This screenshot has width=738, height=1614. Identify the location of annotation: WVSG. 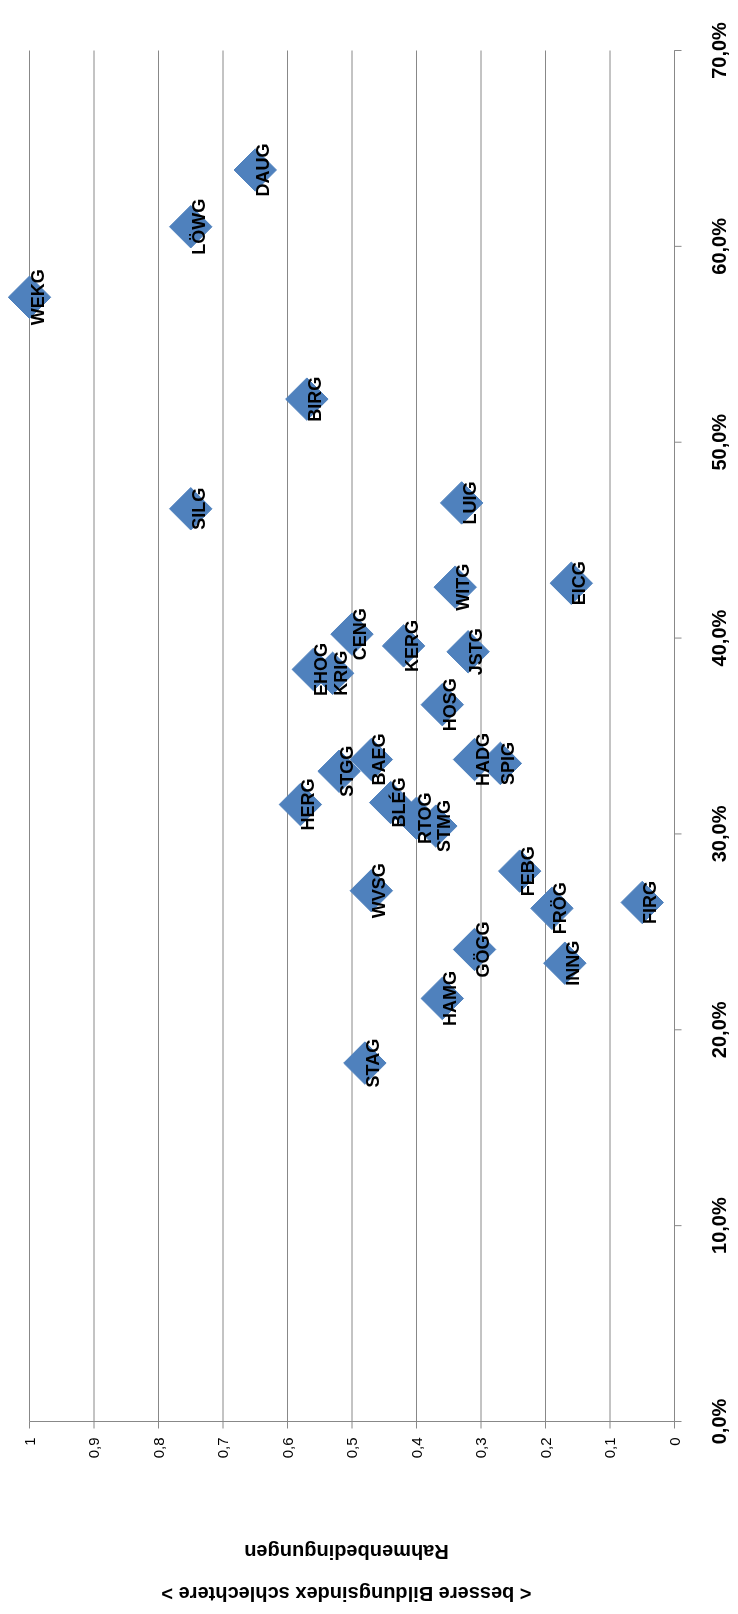
(379, 891).